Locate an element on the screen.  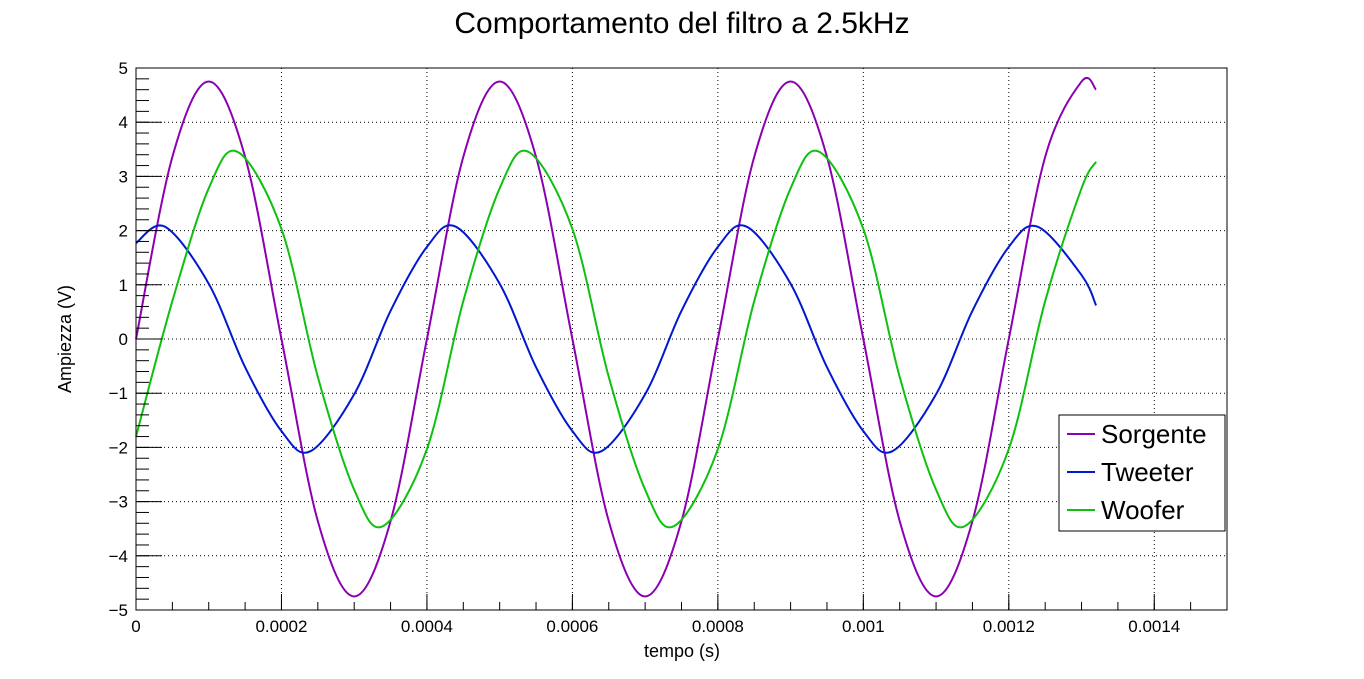
x-tick-label: 0 is located at coordinates (135, 626).